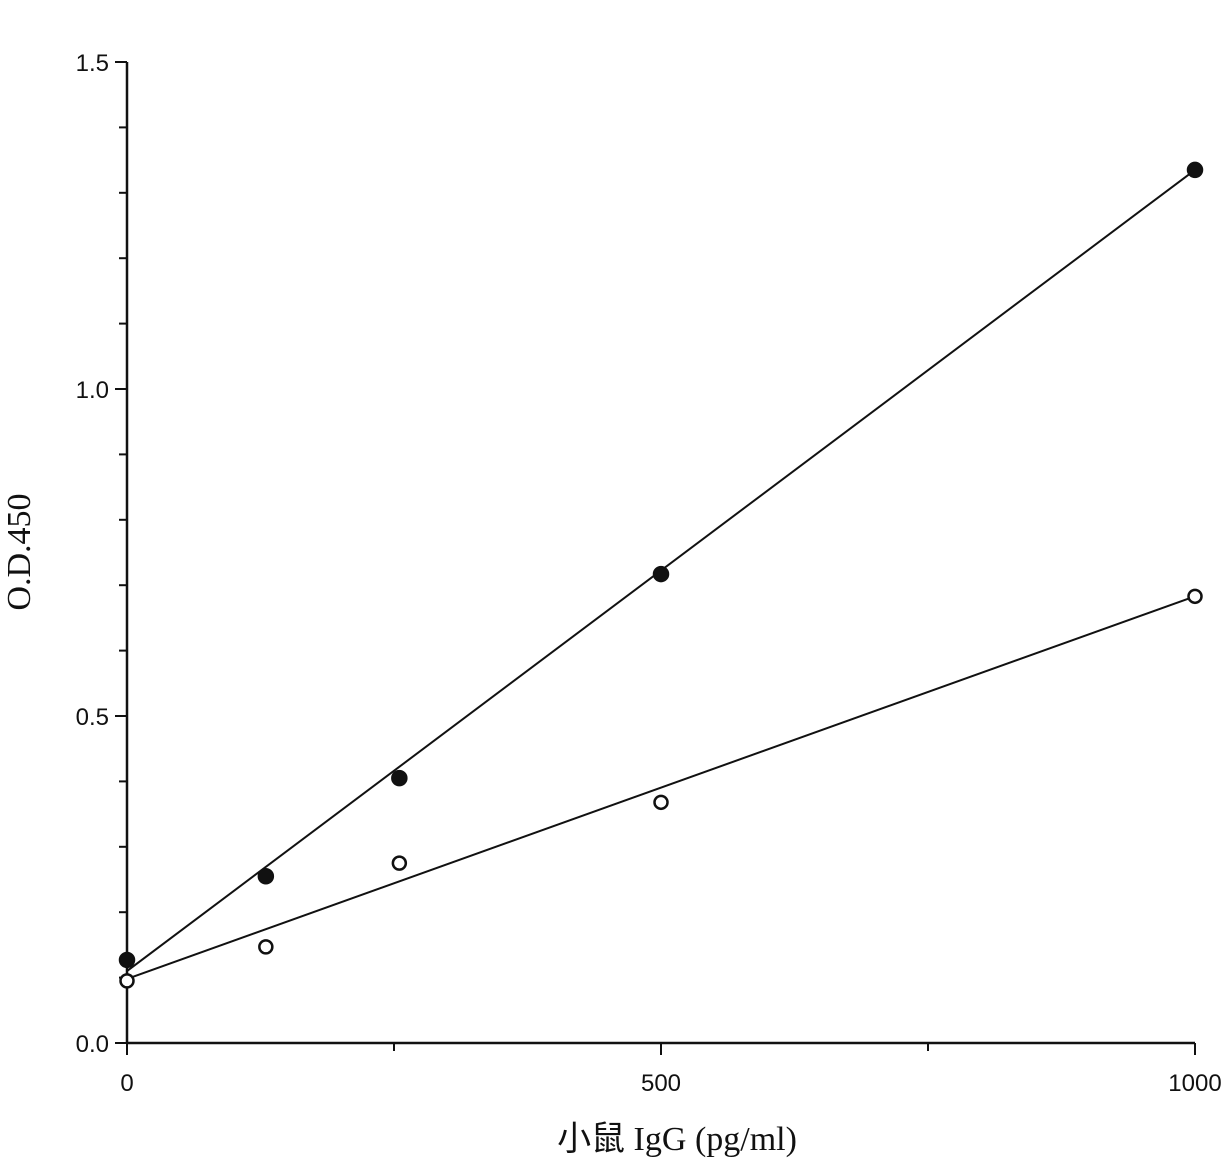  Describe the element at coordinates (677, 1139) in the screenshot. I see `x-axis-title: 小鼠 IgG (pg/ml)` at that location.